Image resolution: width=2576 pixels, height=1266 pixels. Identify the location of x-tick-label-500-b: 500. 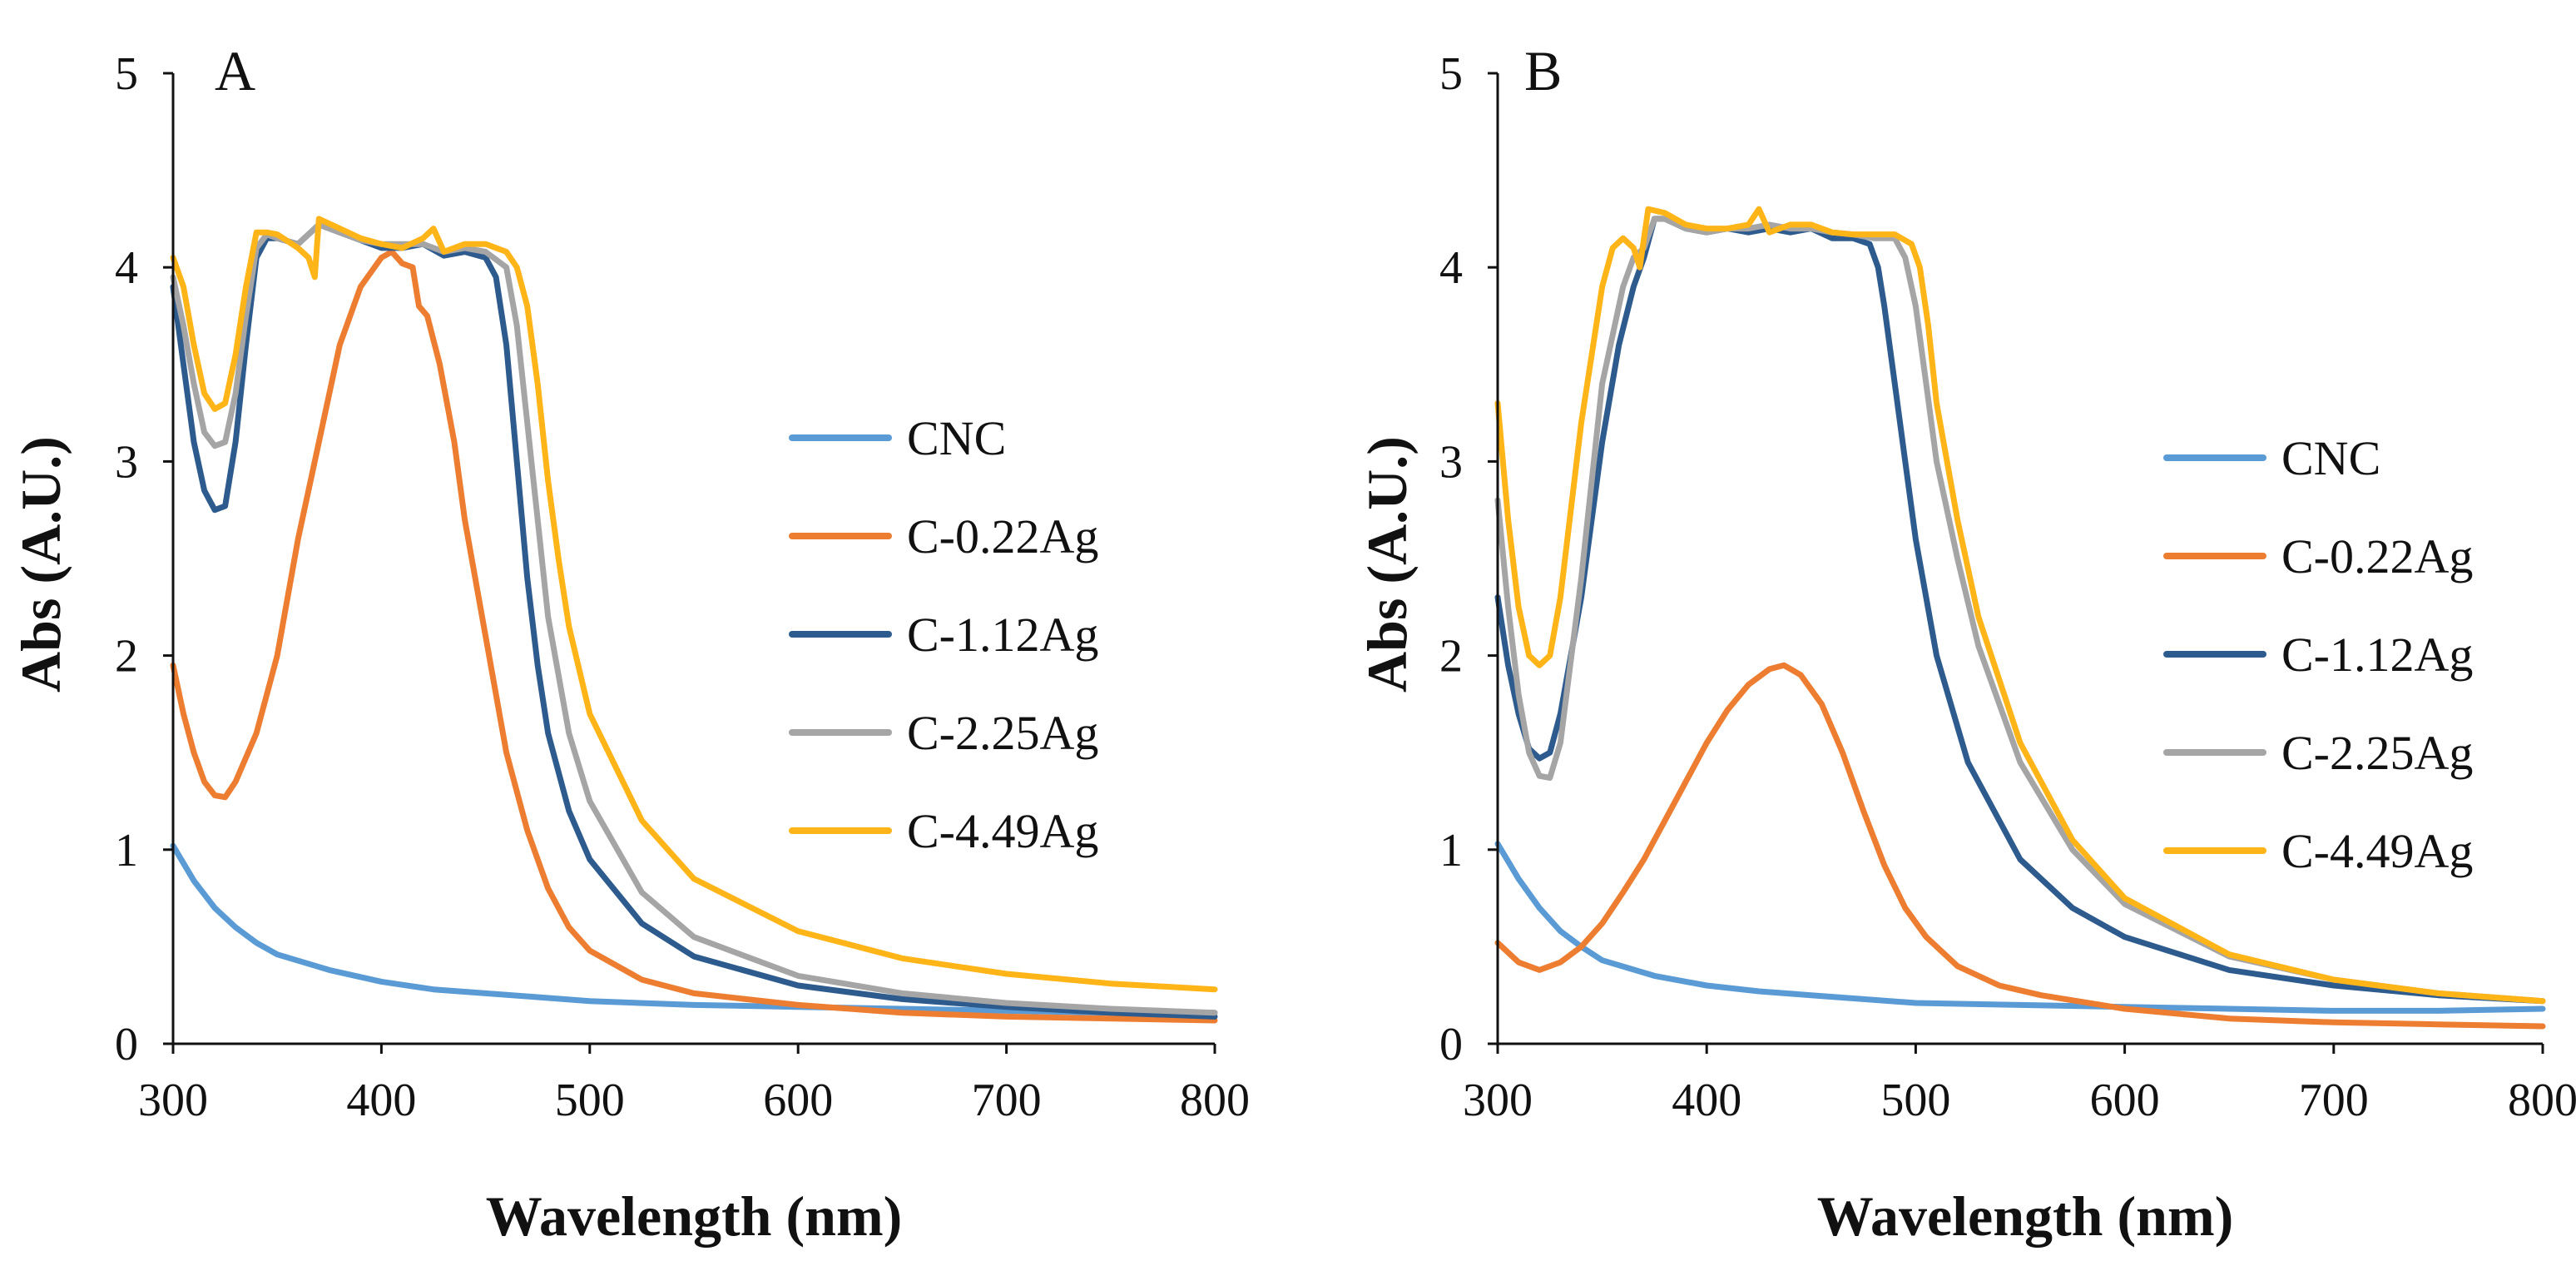
(1915, 1100).